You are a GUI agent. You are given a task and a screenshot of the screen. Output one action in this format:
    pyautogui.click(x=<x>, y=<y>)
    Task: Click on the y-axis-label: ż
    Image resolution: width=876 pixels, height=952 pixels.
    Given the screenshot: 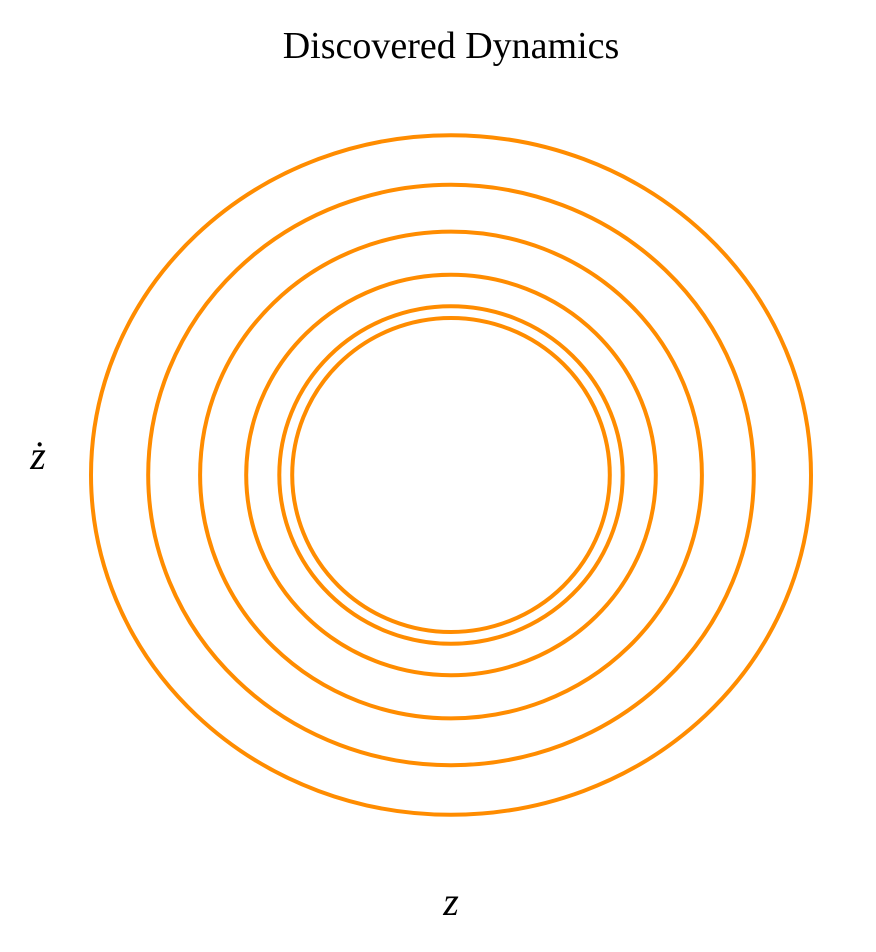 What is the action you would take?
    pyautogui.click(x=37, y=455)
    